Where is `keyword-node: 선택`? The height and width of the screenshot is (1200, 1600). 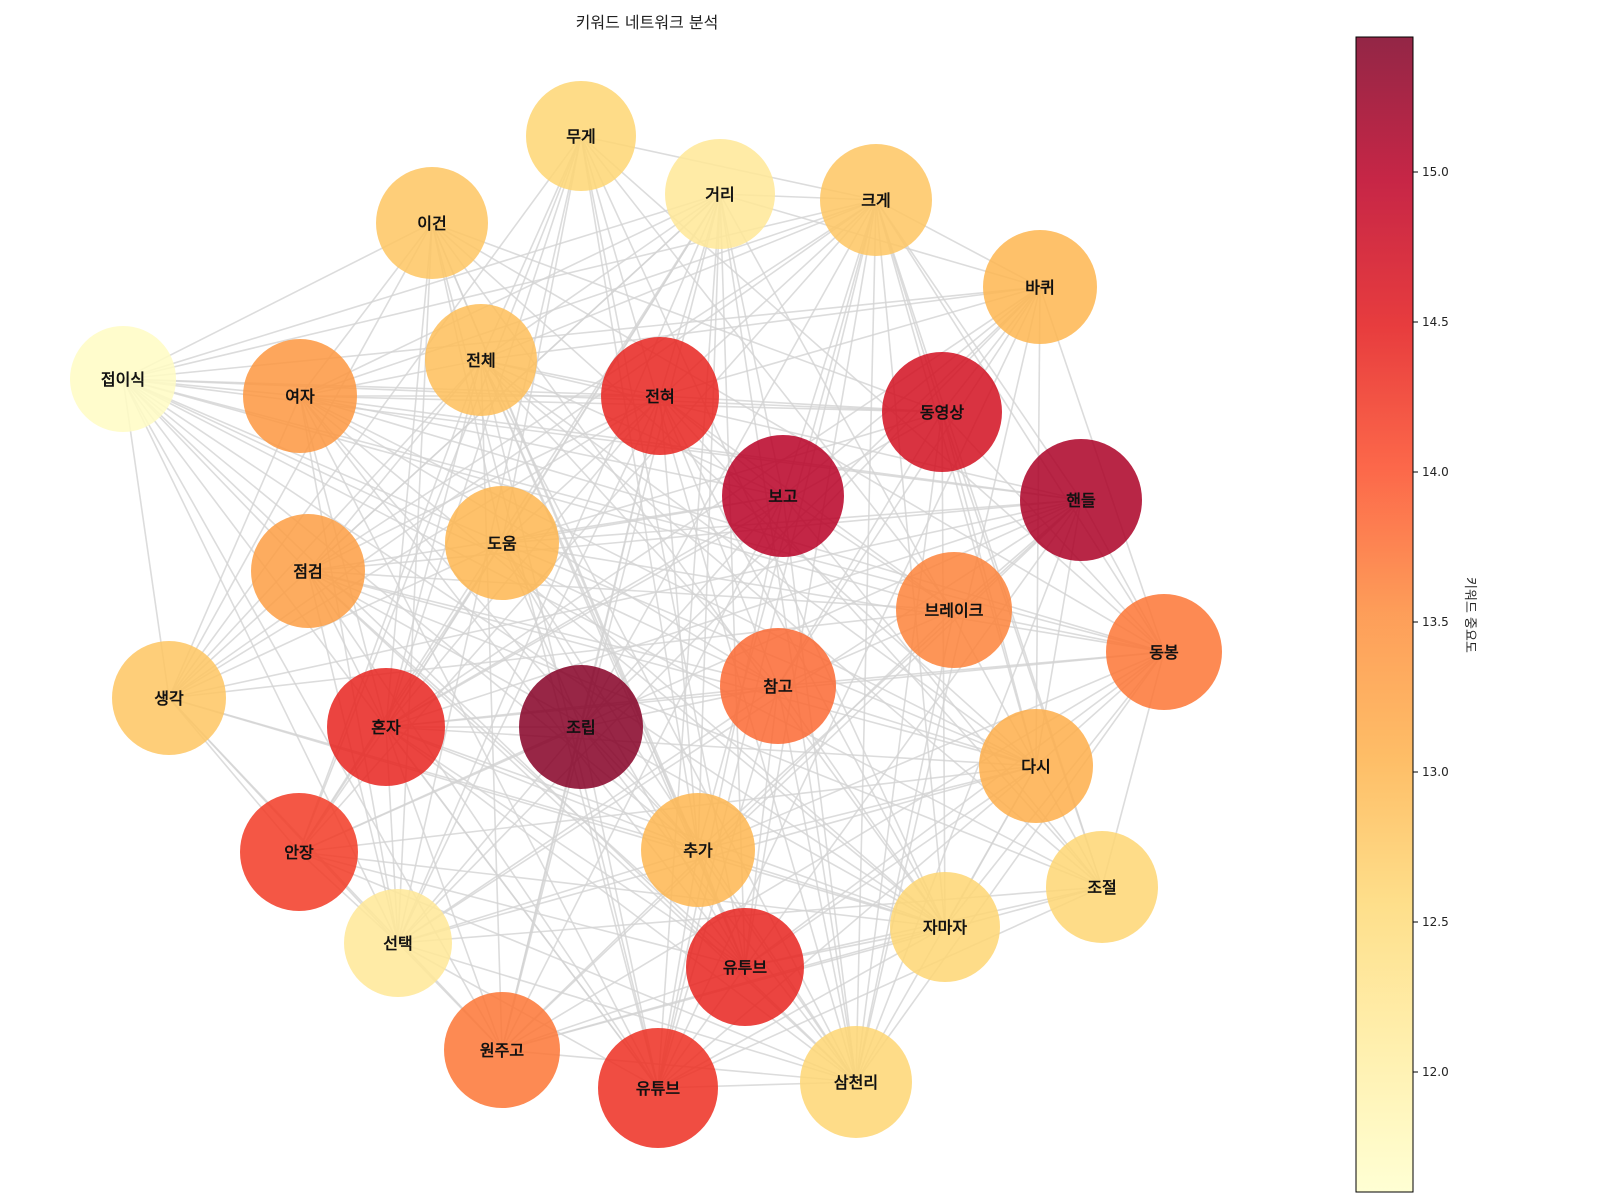
keyword-node: 선택 is located at coordinates (398, 943).